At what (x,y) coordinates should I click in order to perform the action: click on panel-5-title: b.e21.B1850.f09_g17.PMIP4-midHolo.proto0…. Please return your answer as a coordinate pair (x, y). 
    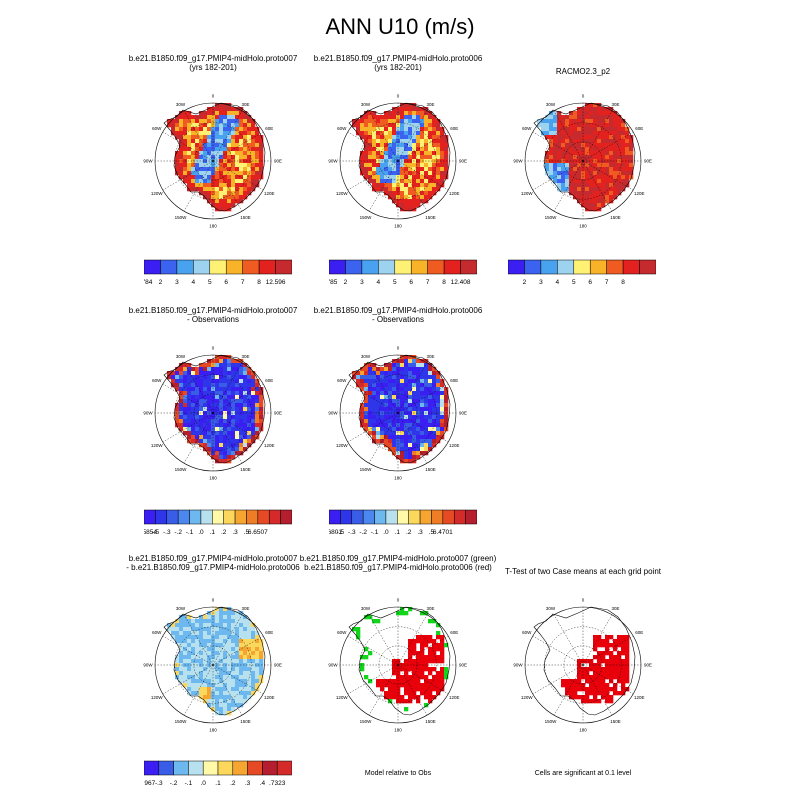
    Looking at the image, I should click on (398, 315).